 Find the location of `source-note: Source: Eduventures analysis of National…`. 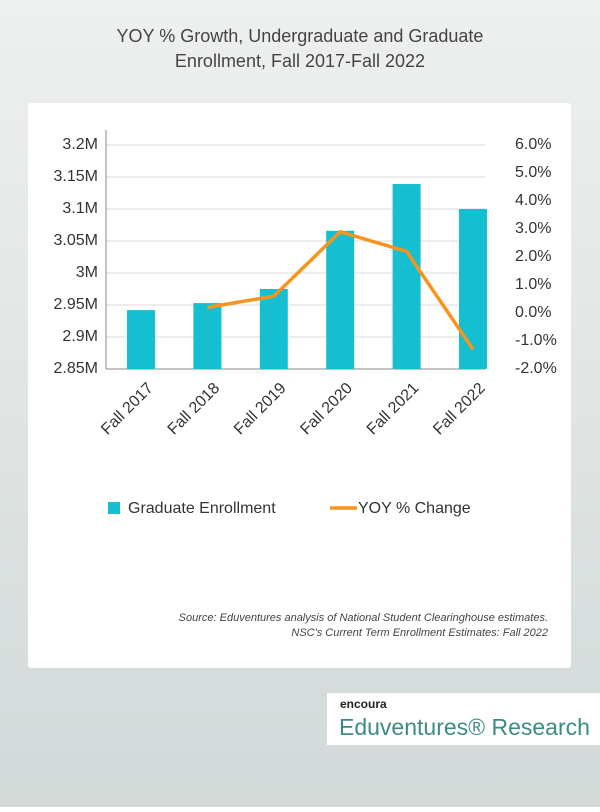

source-note: Source: Eduventures analysis of National… is located at coordinates (363, 618).